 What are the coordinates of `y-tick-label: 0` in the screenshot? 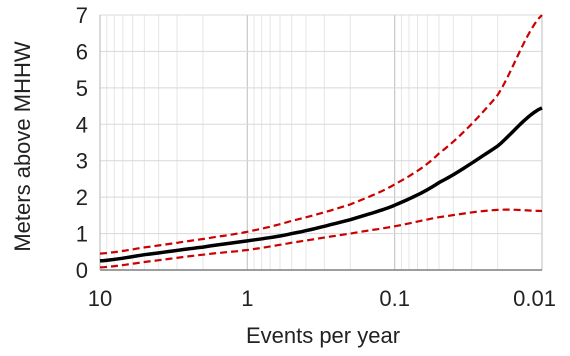 It's located at (82, 270).